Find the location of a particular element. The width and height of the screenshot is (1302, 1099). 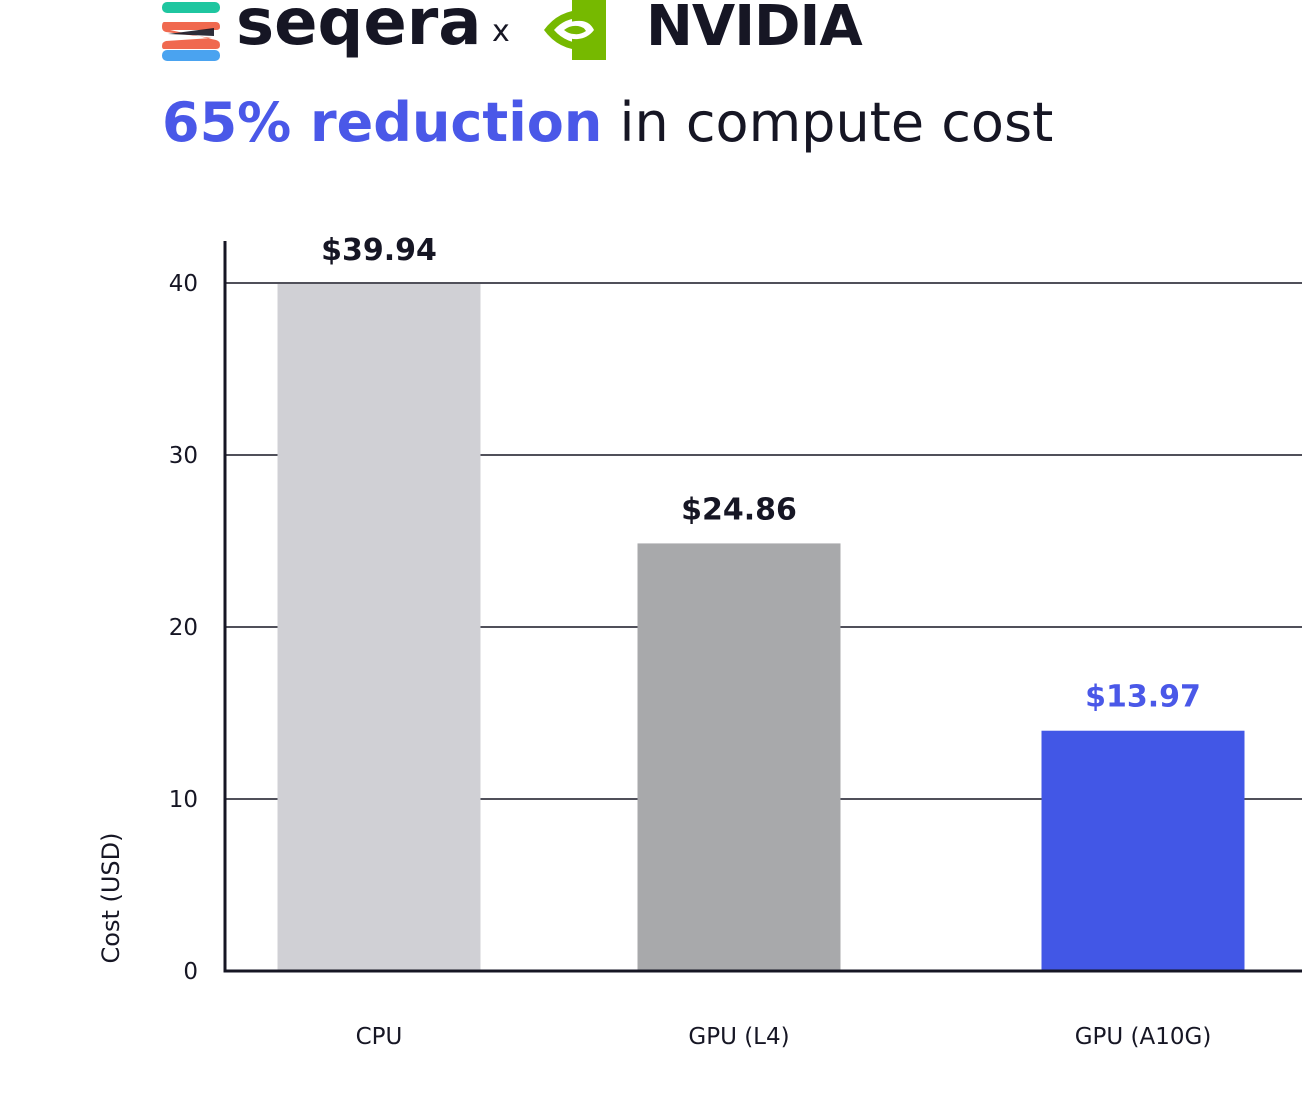

y-tick-label-40: 40 is located at coordinates (183, 284).